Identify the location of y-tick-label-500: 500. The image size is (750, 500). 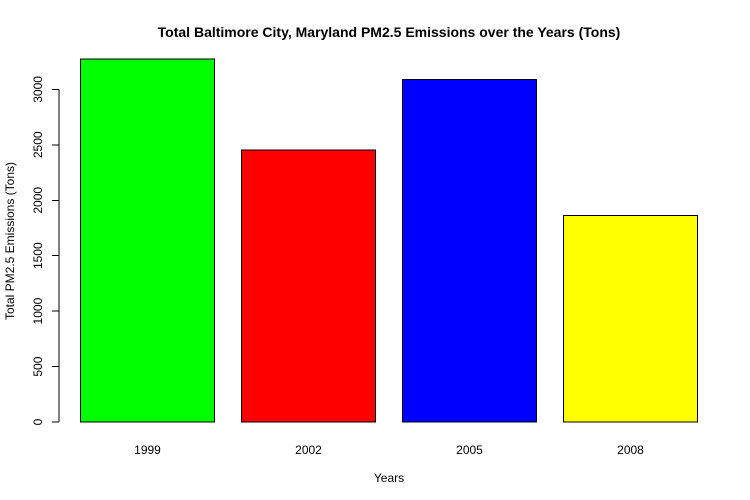
(38, 366).